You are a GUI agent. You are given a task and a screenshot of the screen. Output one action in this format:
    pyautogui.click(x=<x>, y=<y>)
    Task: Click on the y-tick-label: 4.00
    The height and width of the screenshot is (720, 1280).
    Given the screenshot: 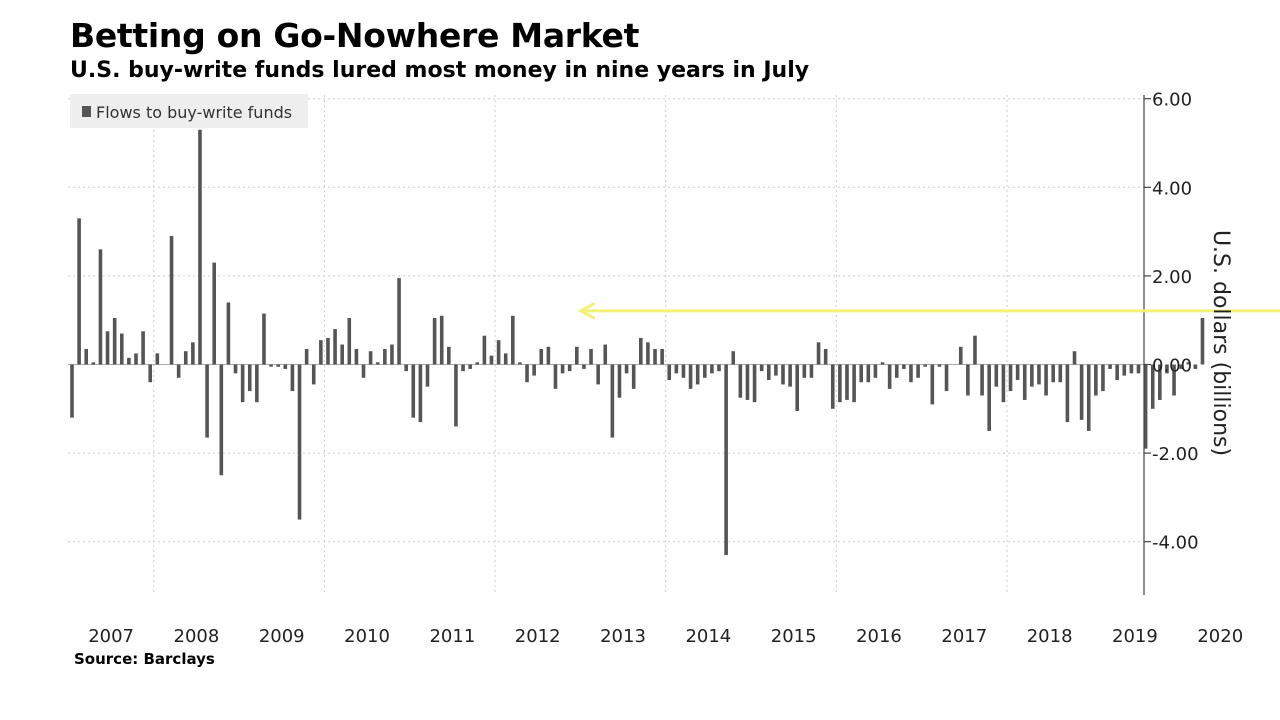 What is the action you would take?
    pyautogui.click(x=1172, y=188)
    